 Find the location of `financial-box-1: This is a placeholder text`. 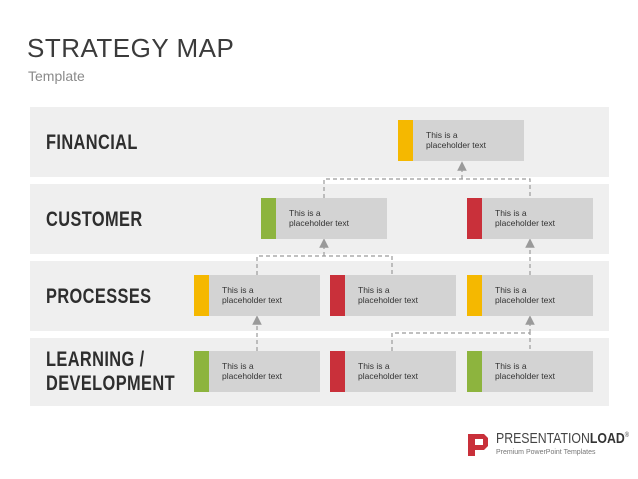

financial-box-1: This is a placeholder text is located at coordinates (461, 140).